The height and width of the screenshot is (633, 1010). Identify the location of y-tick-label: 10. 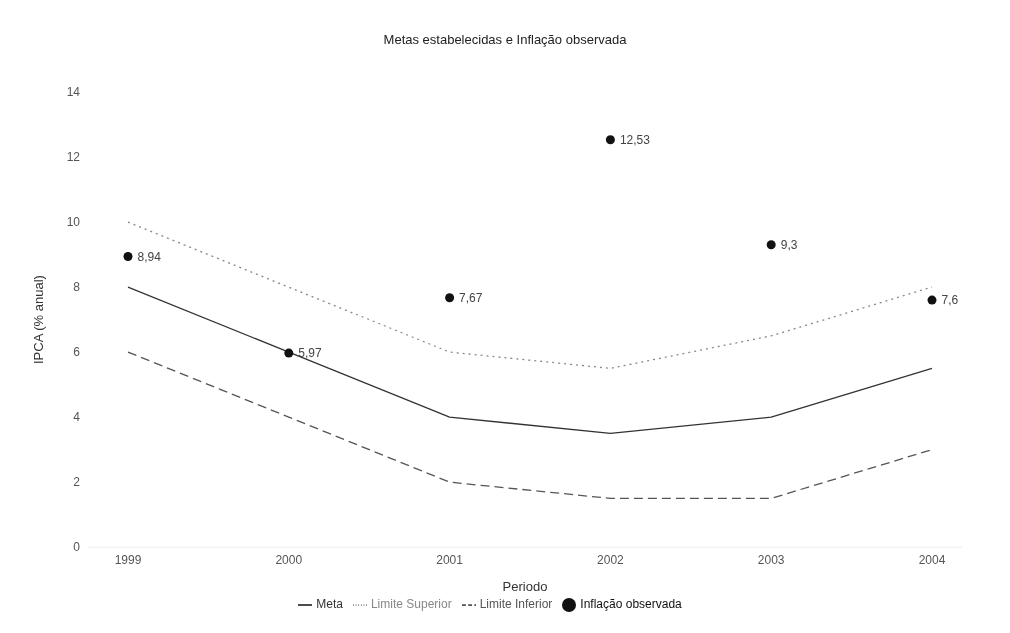
(73, 222).